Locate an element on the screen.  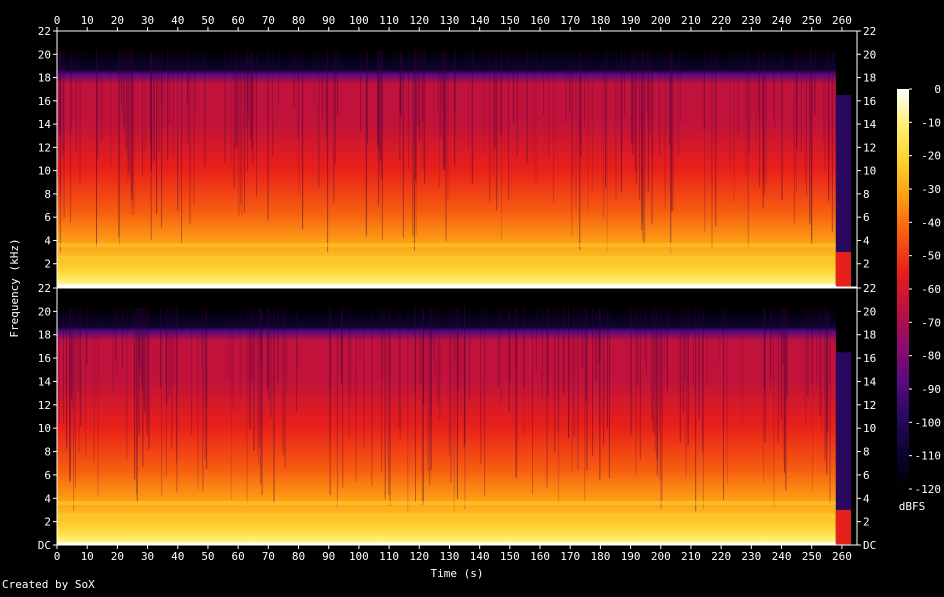
y-tick-label: 14 is located at coordinates (45, 381).